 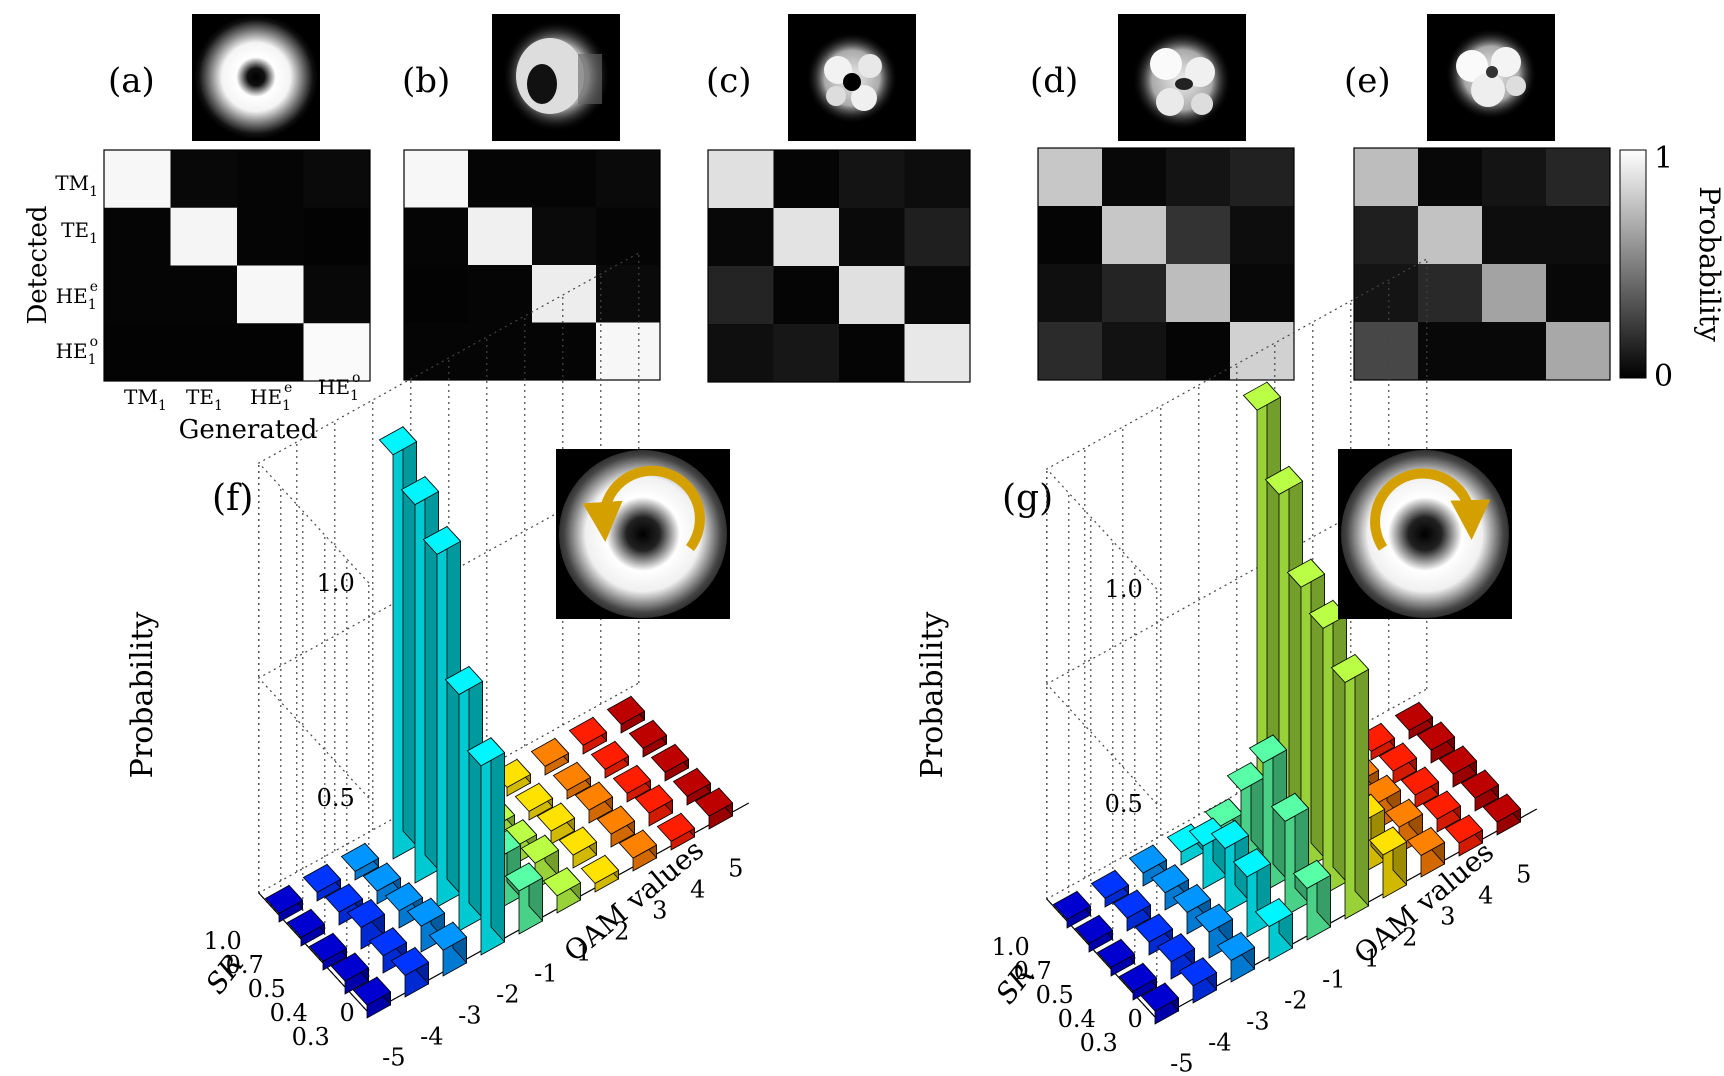 I want to click on bar-sr1-oam4, so click(x=588, y=735).